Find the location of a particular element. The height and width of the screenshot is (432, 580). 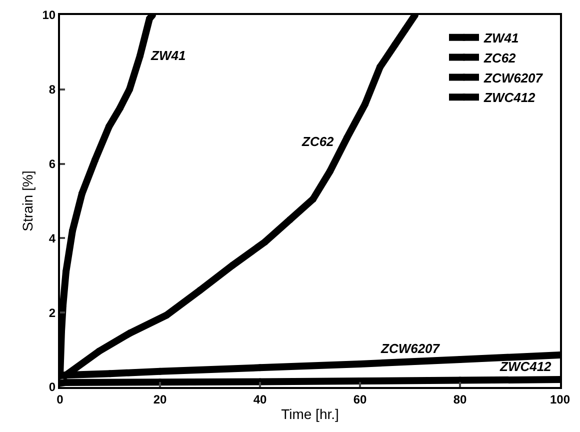

y-tick-label: 6 is located at coordinates (52, 164).